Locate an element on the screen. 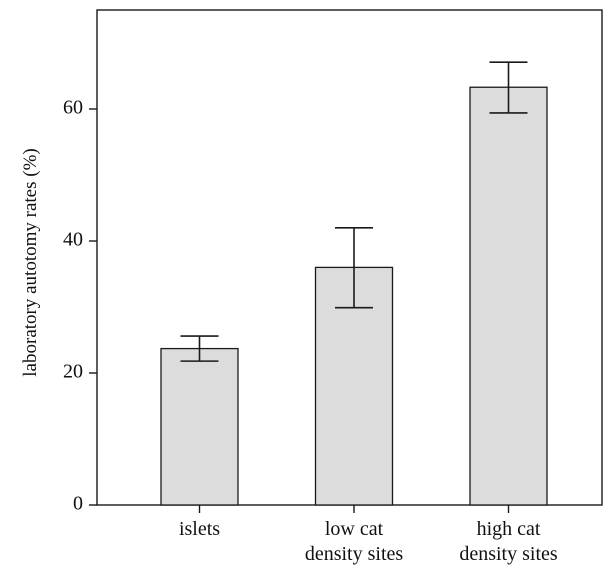 This screenshot has width=614, height=573. x-tick-label-line: islets is located at coordinates (199, 529).